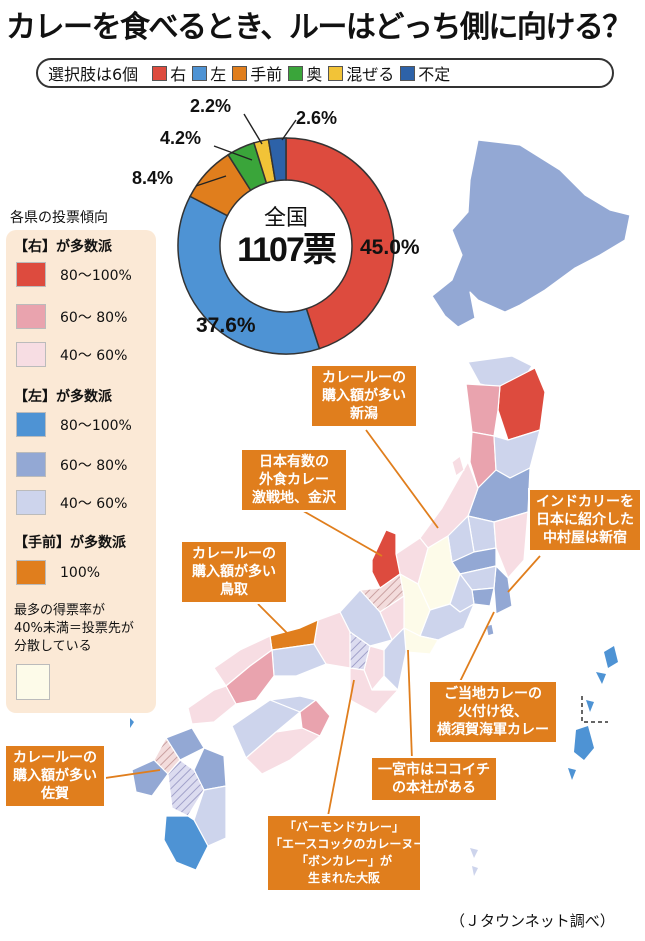 This screenshot has height=941, width=645. What do you see at coordinates (33, 682) in the screenshot?
I see `legend-note-swatch` at bounding box center [33, 682].